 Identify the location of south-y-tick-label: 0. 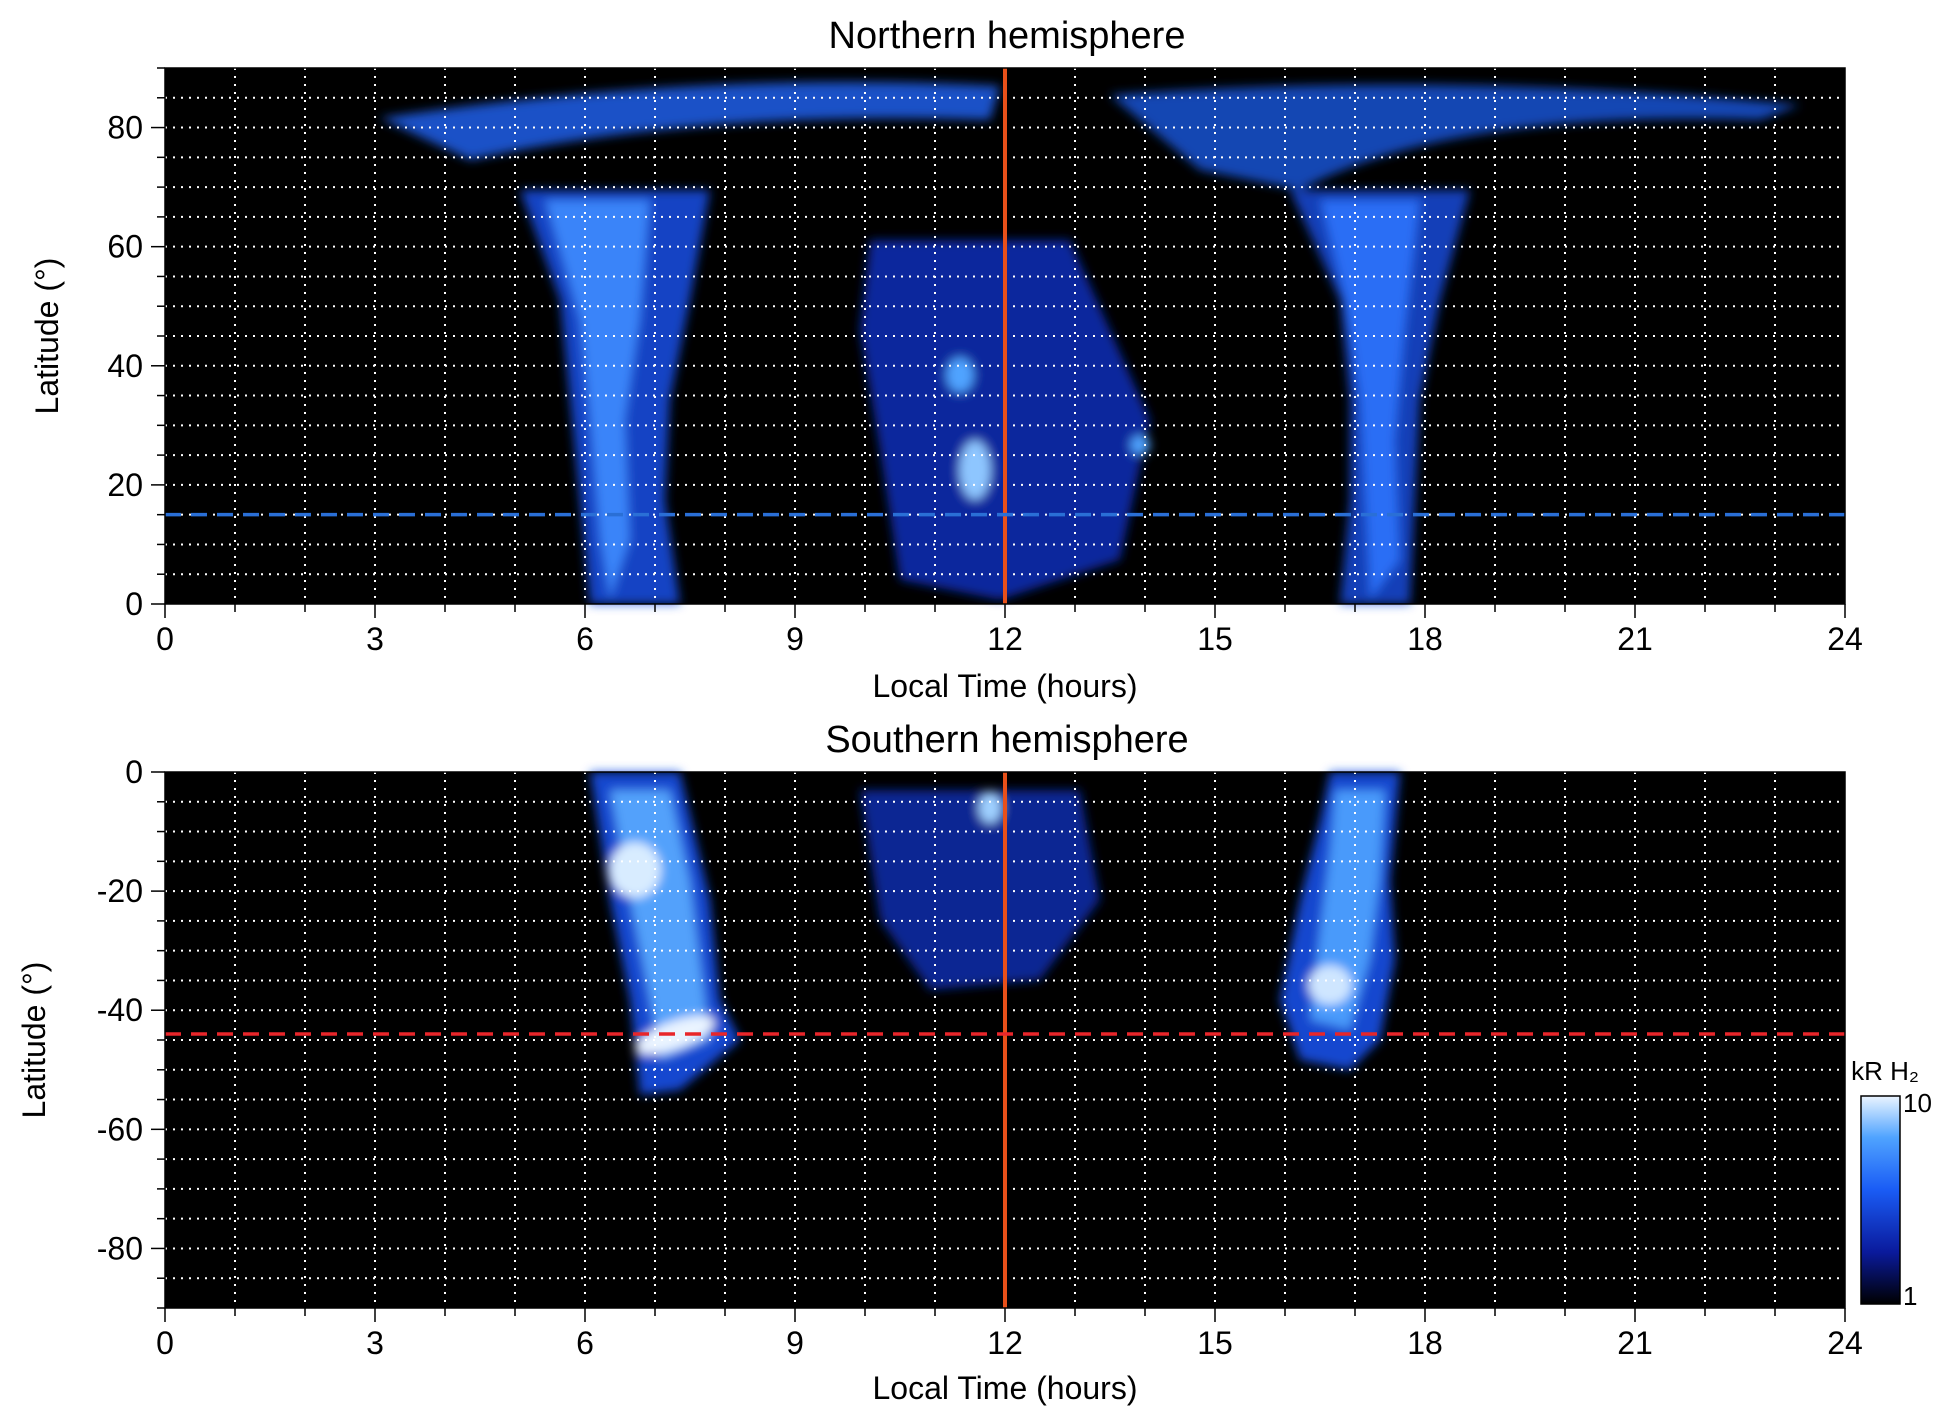
(134, 772).